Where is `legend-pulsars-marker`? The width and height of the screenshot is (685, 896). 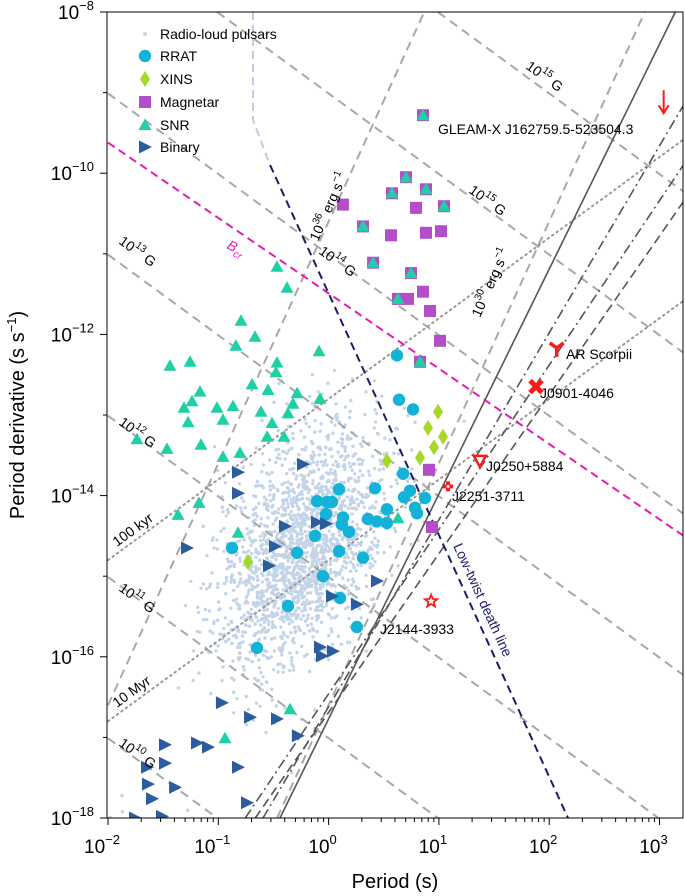
legend-pulsars-marker is located at coordinates (145, 34).